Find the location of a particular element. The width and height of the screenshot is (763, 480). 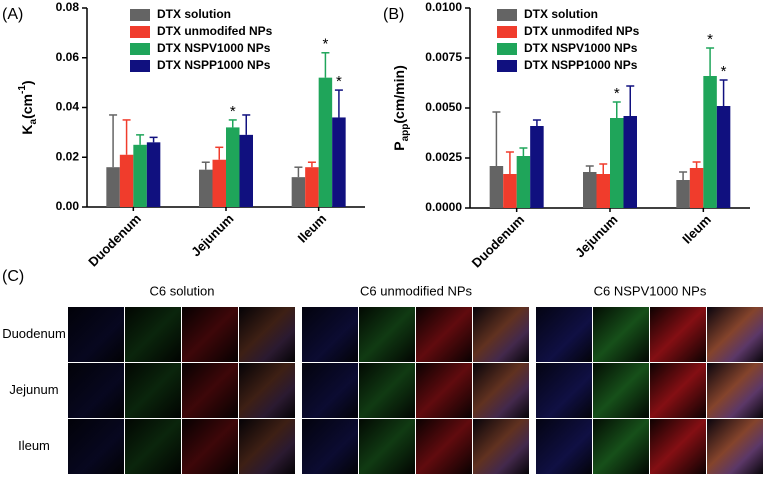

panel-label: (B) is located at coordinates (393, 14).